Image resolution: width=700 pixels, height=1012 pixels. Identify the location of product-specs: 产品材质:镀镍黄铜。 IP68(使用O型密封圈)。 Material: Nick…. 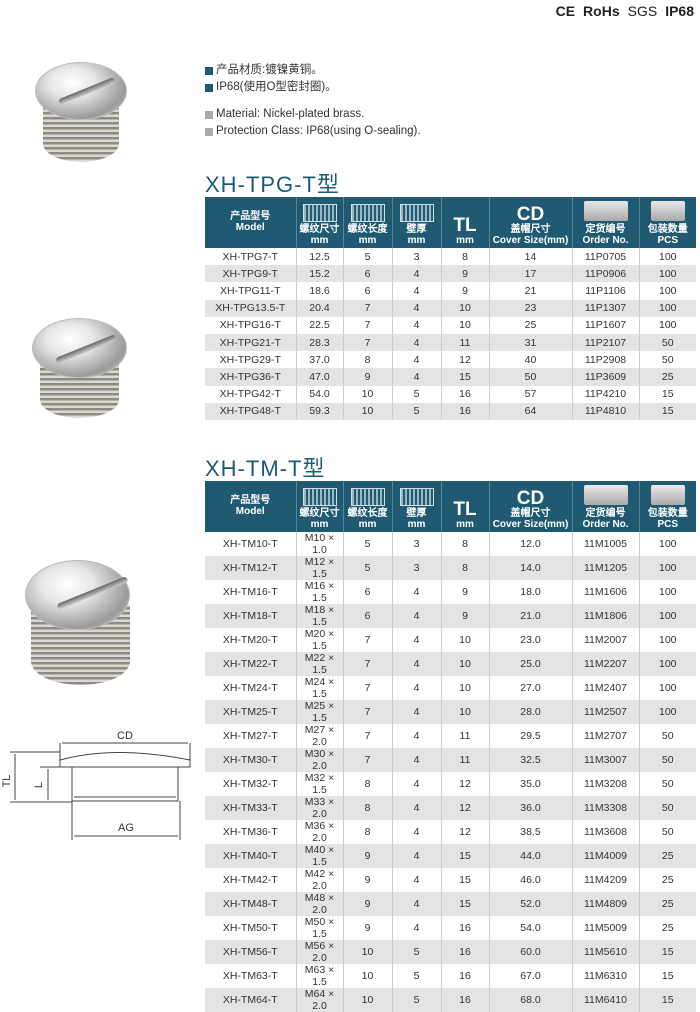
(313, 101).